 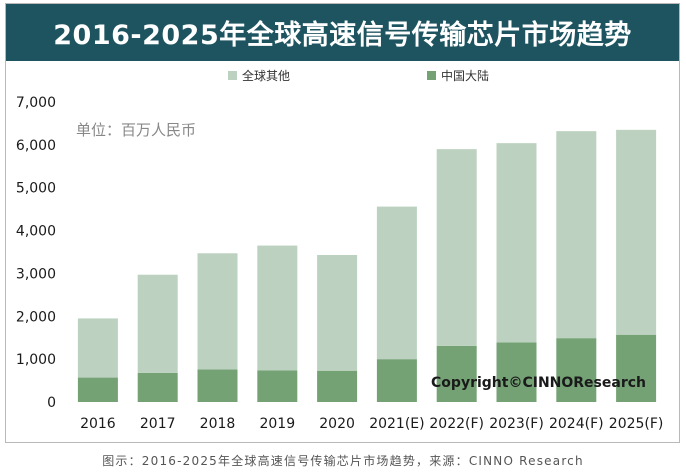 I want to click on copyright-watermark: Copyright©CINNOResearch, so click(x=538, y=383).